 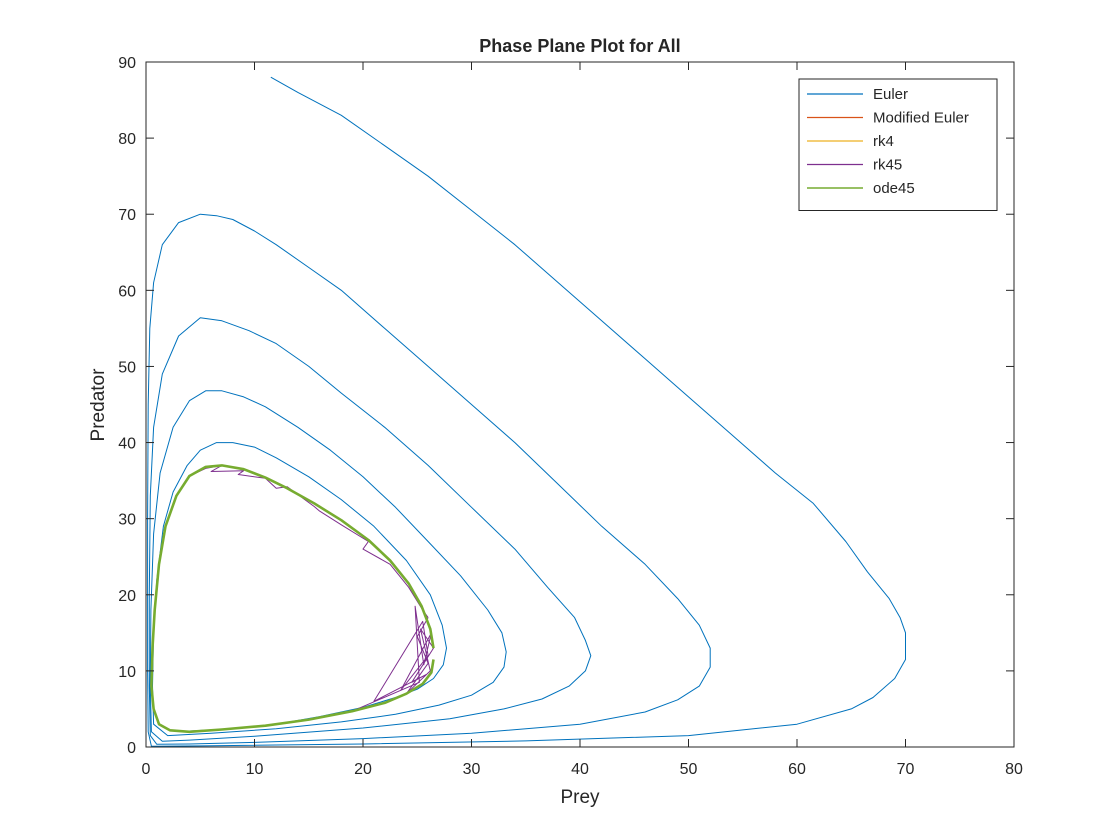 I want to click on x-tick-label: 0, so click(x=146, y=769).